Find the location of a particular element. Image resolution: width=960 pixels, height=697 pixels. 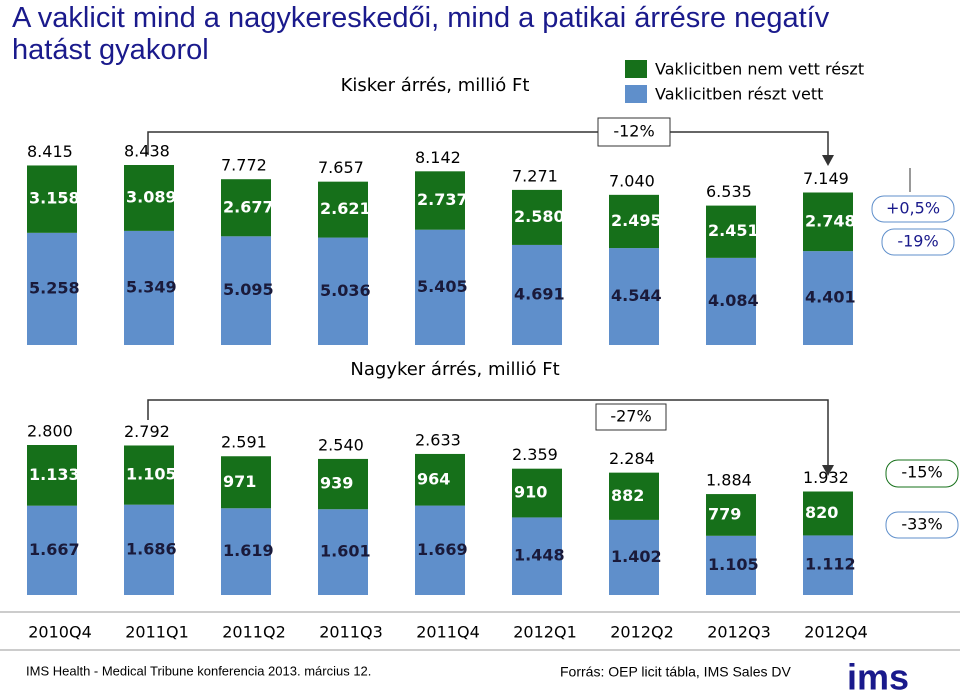

value-label: 5.258 is located at coordinates (54, 287).